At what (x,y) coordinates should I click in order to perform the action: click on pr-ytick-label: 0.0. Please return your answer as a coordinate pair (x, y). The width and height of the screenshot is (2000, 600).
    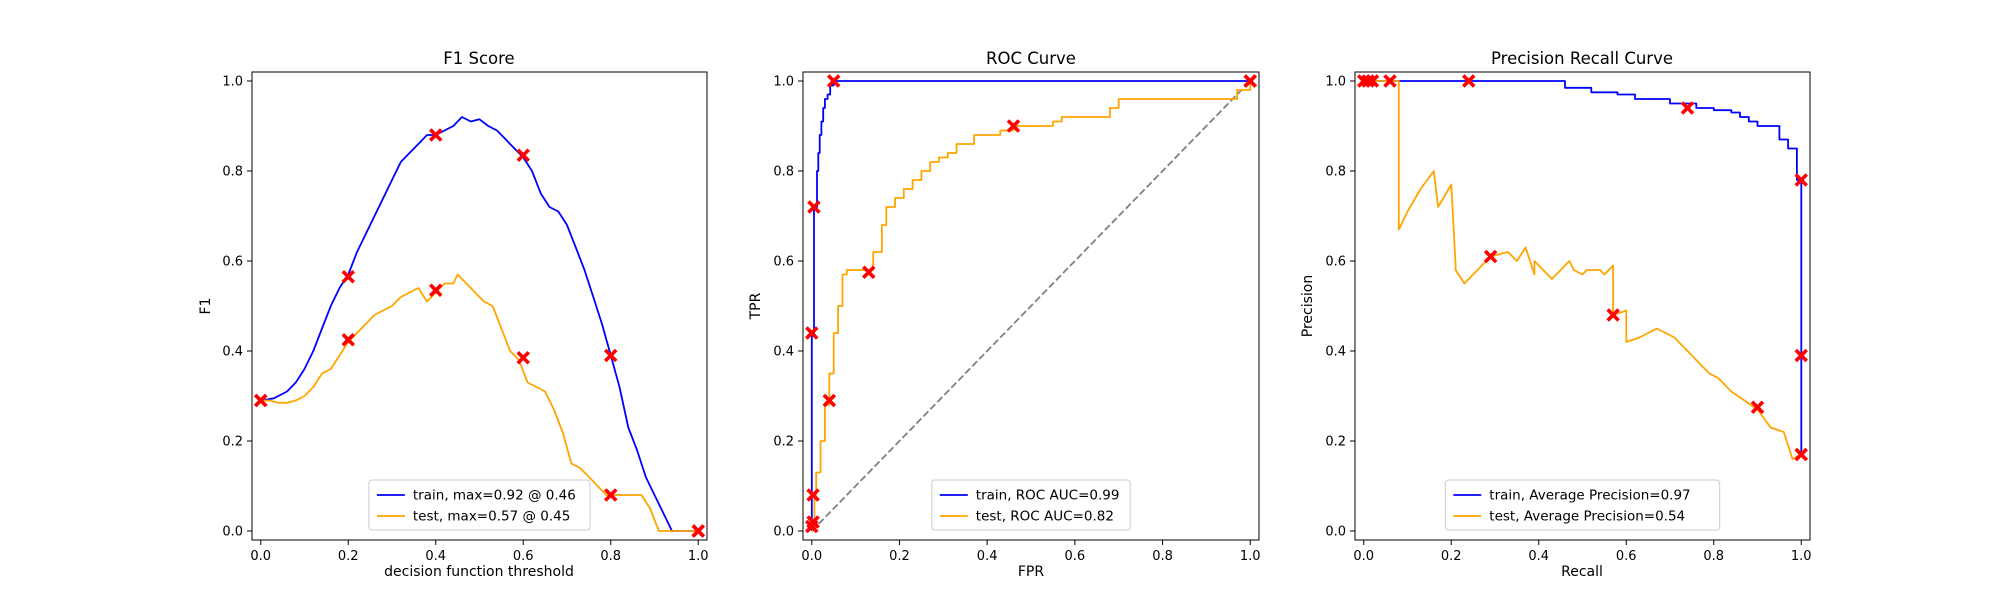
    Looking at the image, I should click on (1335, 532).